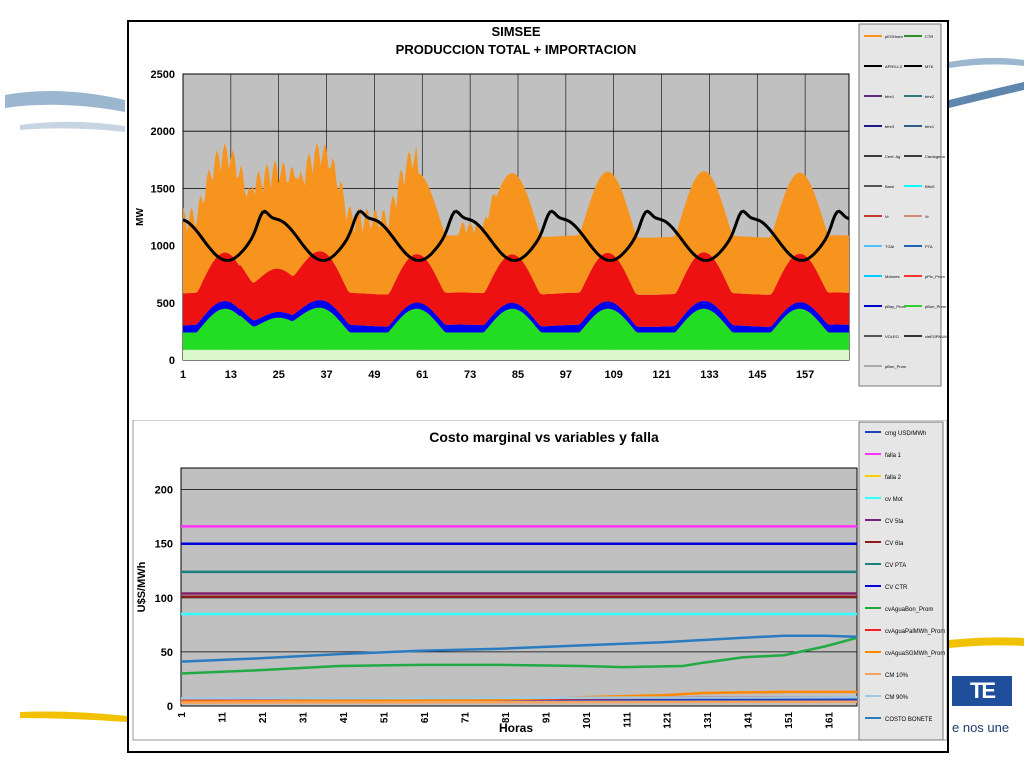  What do you see at coordinates (915, 632) in the screenshot?
I see `chart2-legend-label: cvAguaPalMWh_Prom` at bounding box center [915, 632].